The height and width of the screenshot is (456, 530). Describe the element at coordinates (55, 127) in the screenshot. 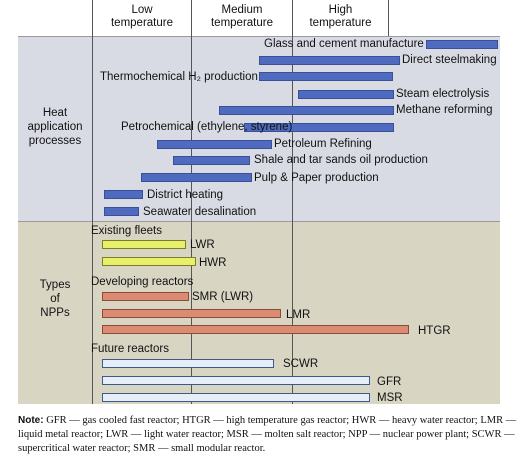

I see `section-label-heat-application: Heat application processes` at that location.